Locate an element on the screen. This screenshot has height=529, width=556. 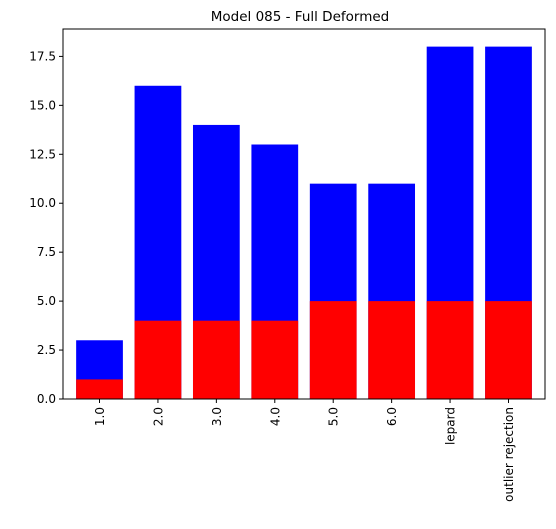
x-tick-label: 4.0 is located at coordinates (275, 416).